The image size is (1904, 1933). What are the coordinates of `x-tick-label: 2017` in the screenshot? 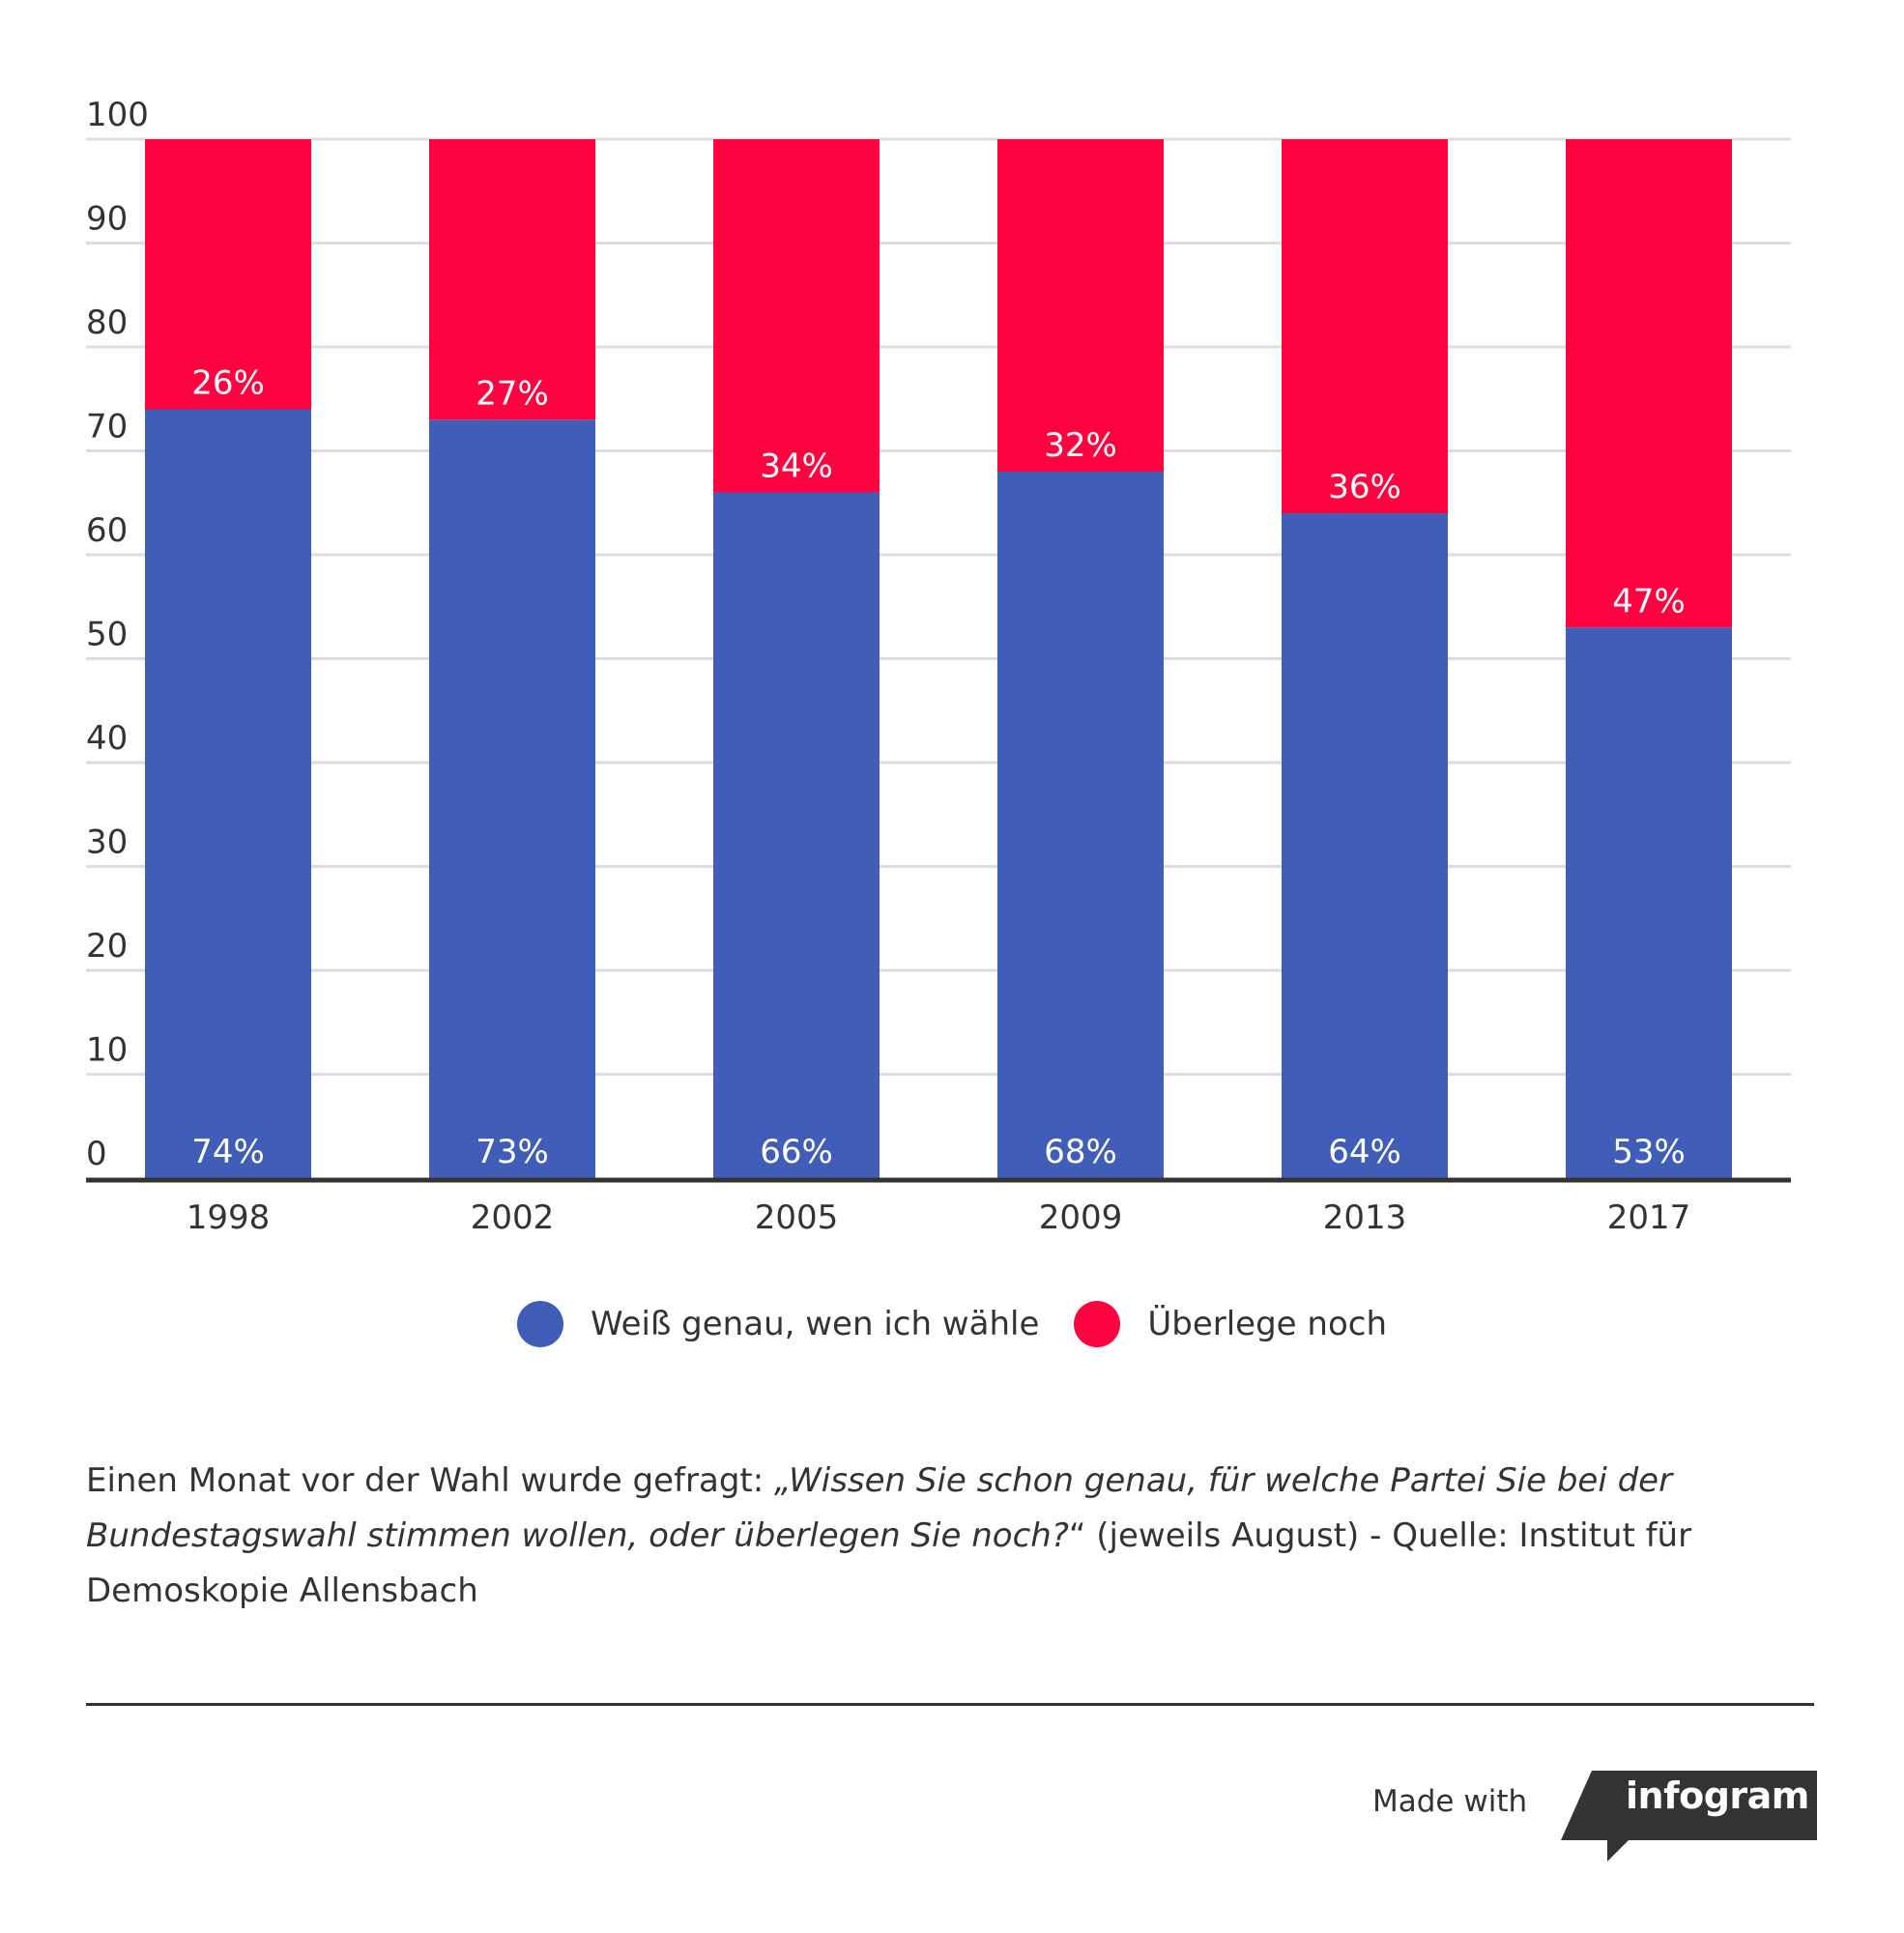 It's located at (1649, 1217).